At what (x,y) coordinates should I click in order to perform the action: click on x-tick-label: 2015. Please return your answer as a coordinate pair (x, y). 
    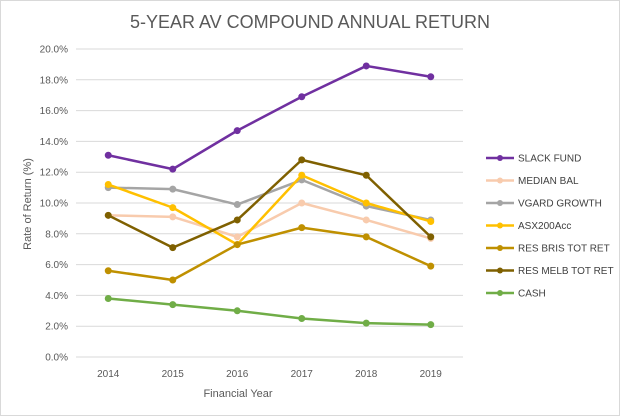
    Looking at the image, I should click on (173, 374).